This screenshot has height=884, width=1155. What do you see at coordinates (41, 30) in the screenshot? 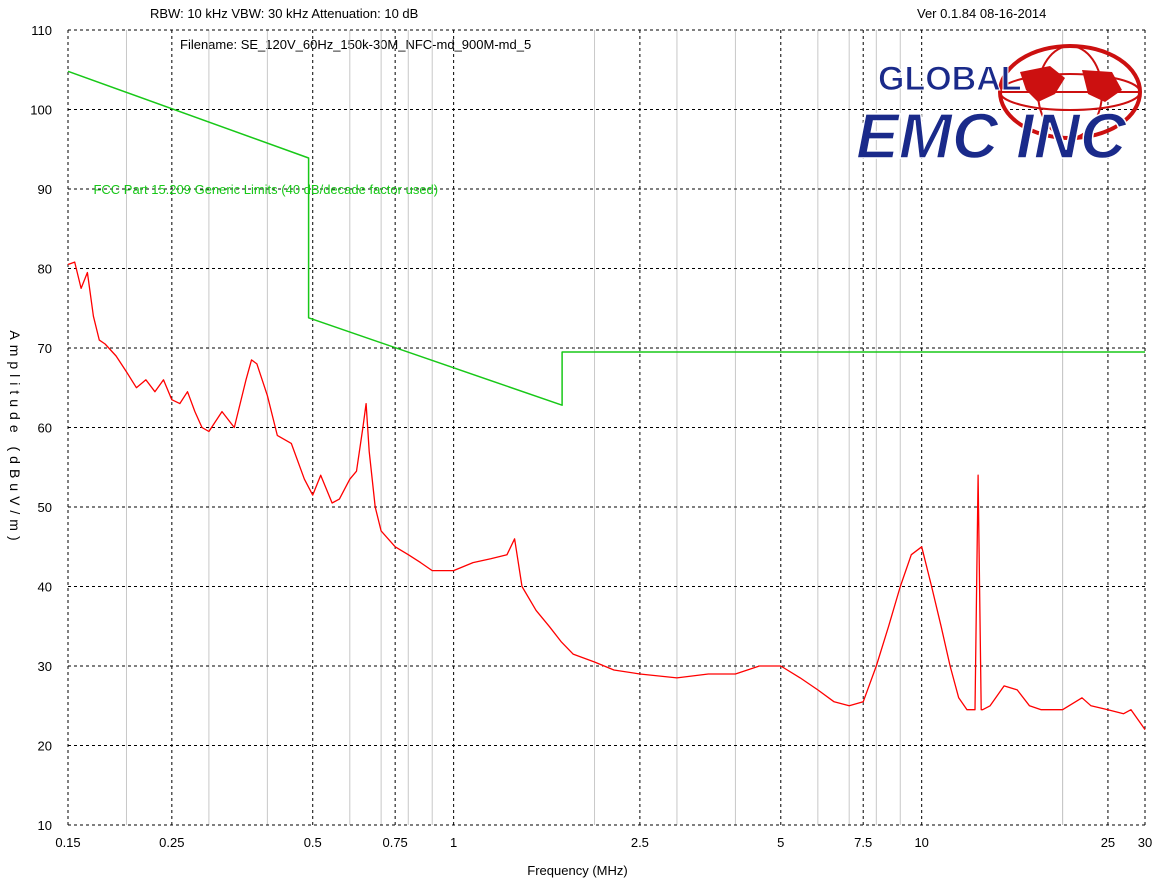
I see `y-tick-label: 110` at bounding box center [41, 30].